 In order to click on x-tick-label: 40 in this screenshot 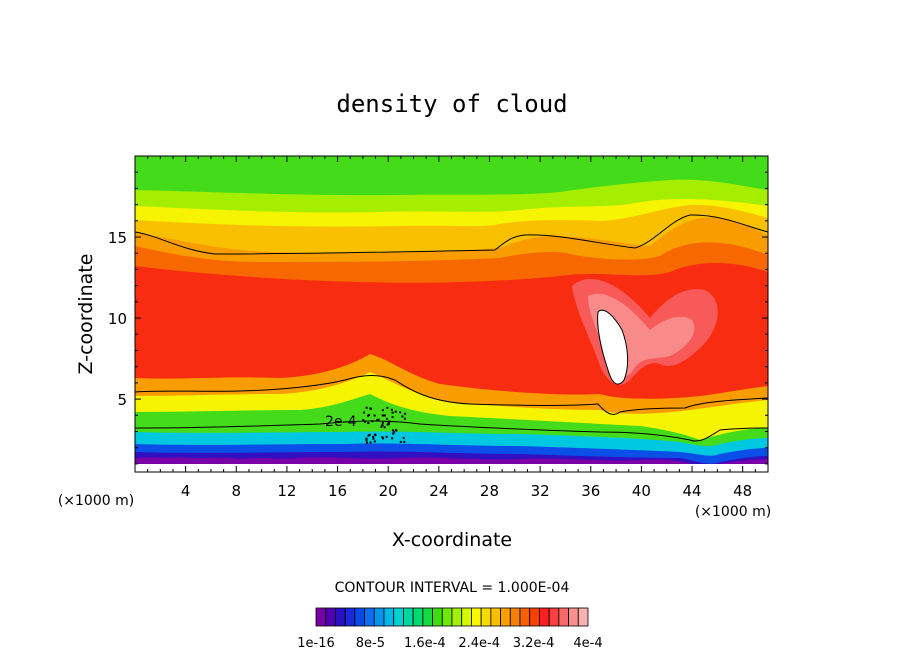, I will do `click(641, 491)`.